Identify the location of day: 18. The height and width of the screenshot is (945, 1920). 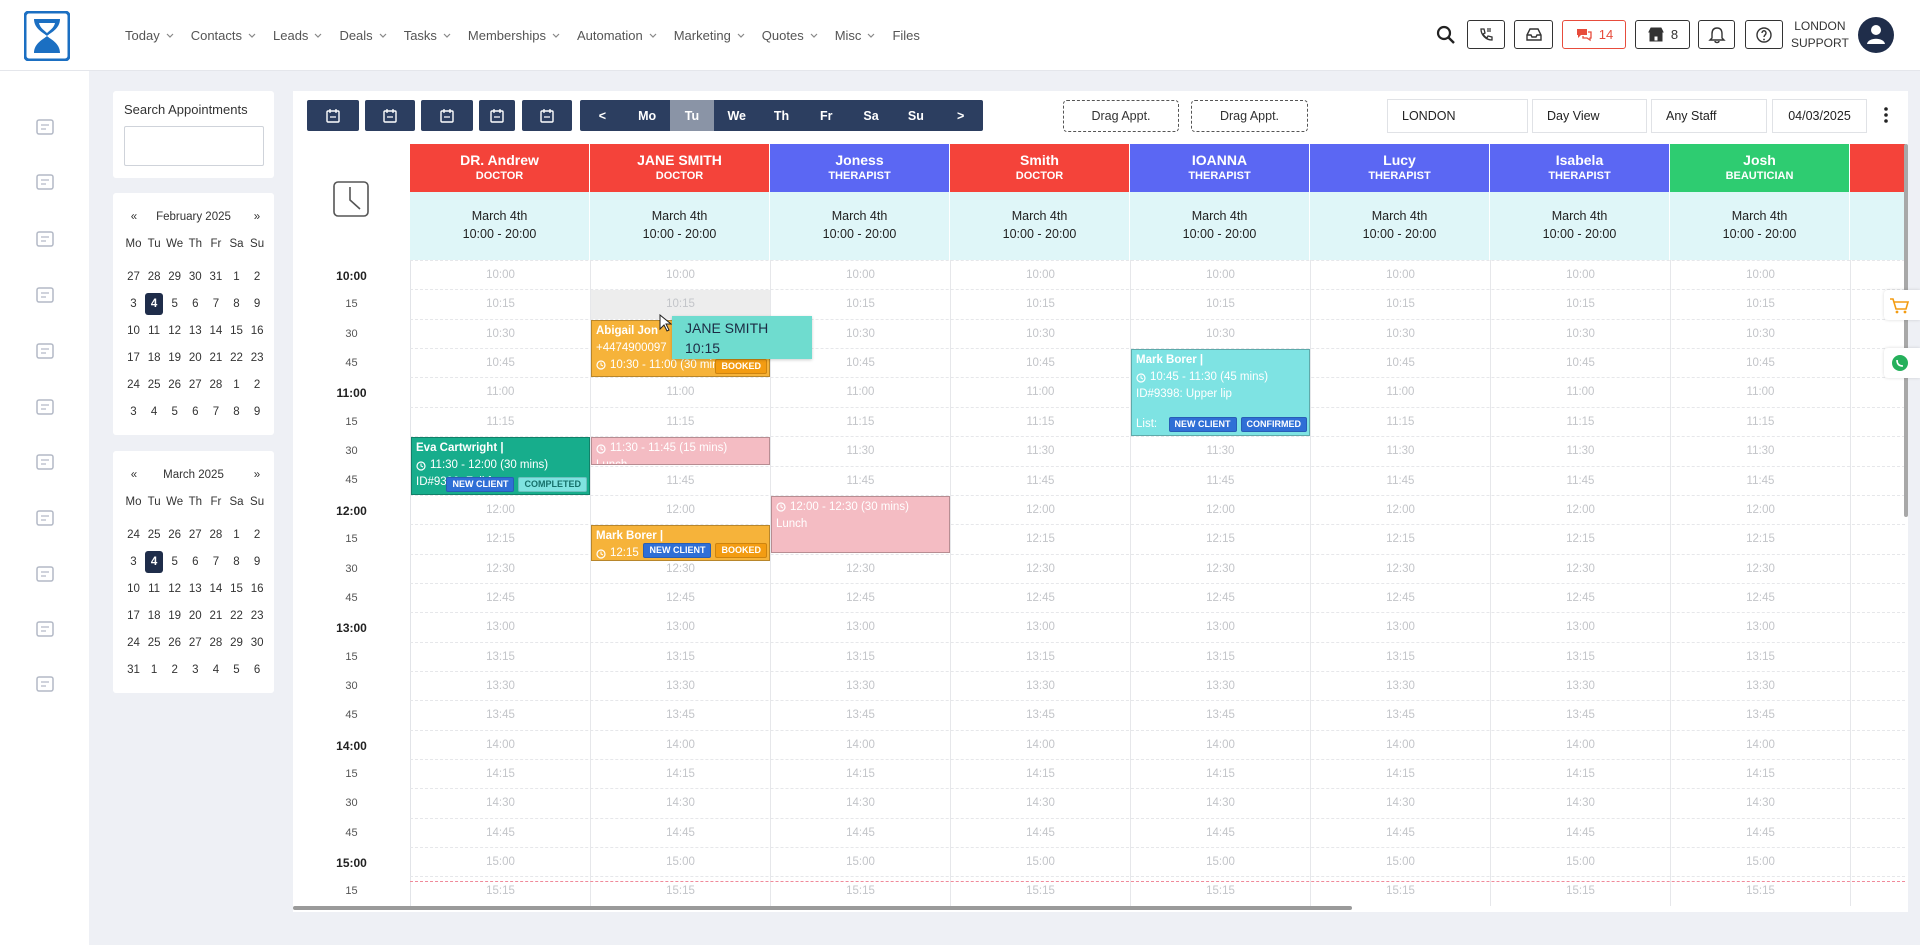
(154, 358).